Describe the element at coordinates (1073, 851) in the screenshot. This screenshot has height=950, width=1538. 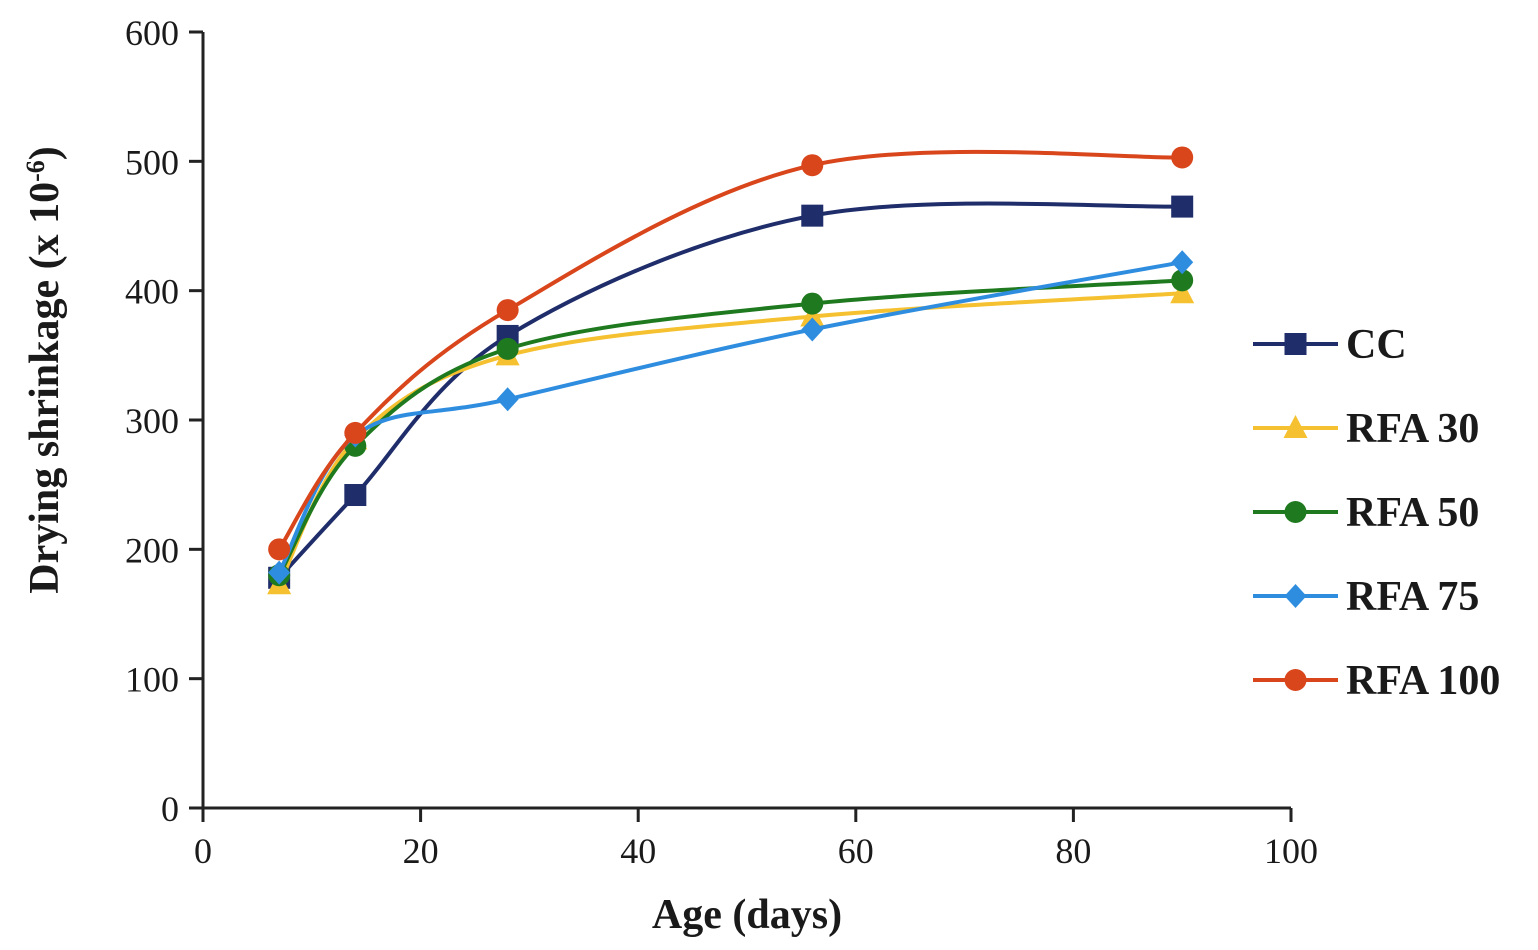
I see `x-tick-label: 80` at that location.